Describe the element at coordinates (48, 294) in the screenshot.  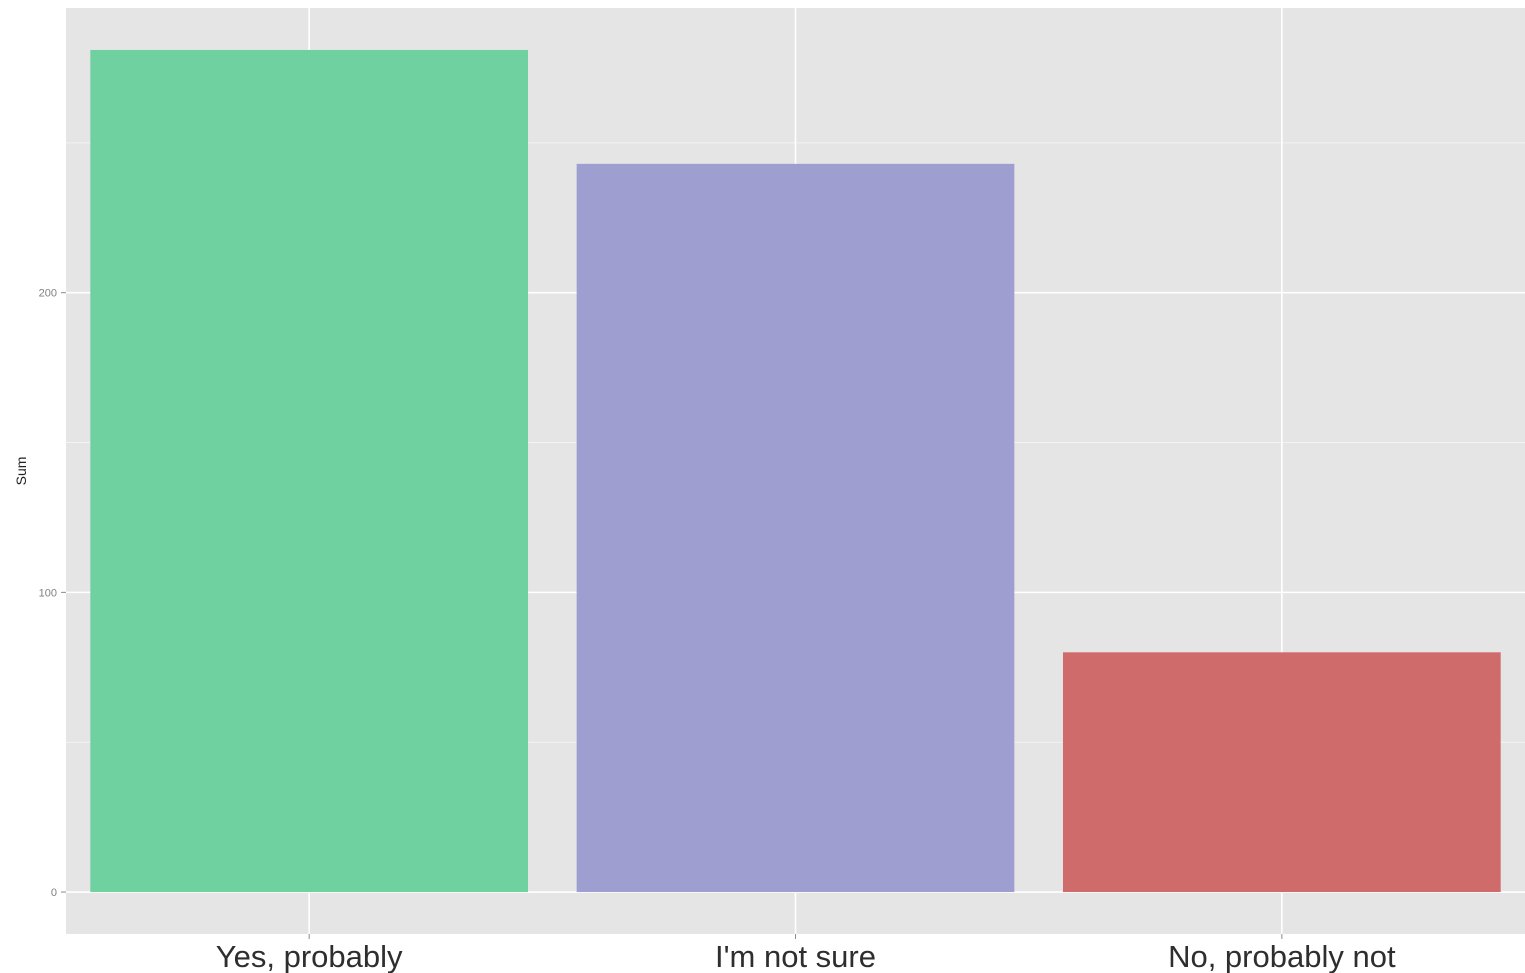
I see `y-tick-label: 200` at that location.